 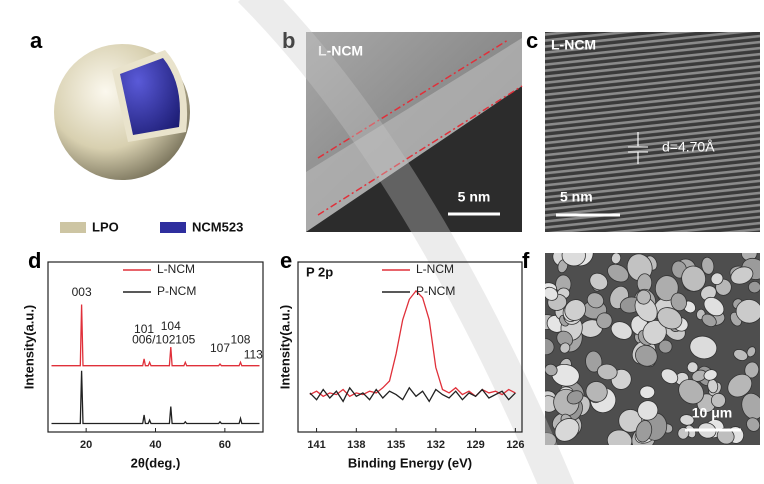 I want to click on x-axis-label: 2θ(deg.), so click(x=156, y=462).